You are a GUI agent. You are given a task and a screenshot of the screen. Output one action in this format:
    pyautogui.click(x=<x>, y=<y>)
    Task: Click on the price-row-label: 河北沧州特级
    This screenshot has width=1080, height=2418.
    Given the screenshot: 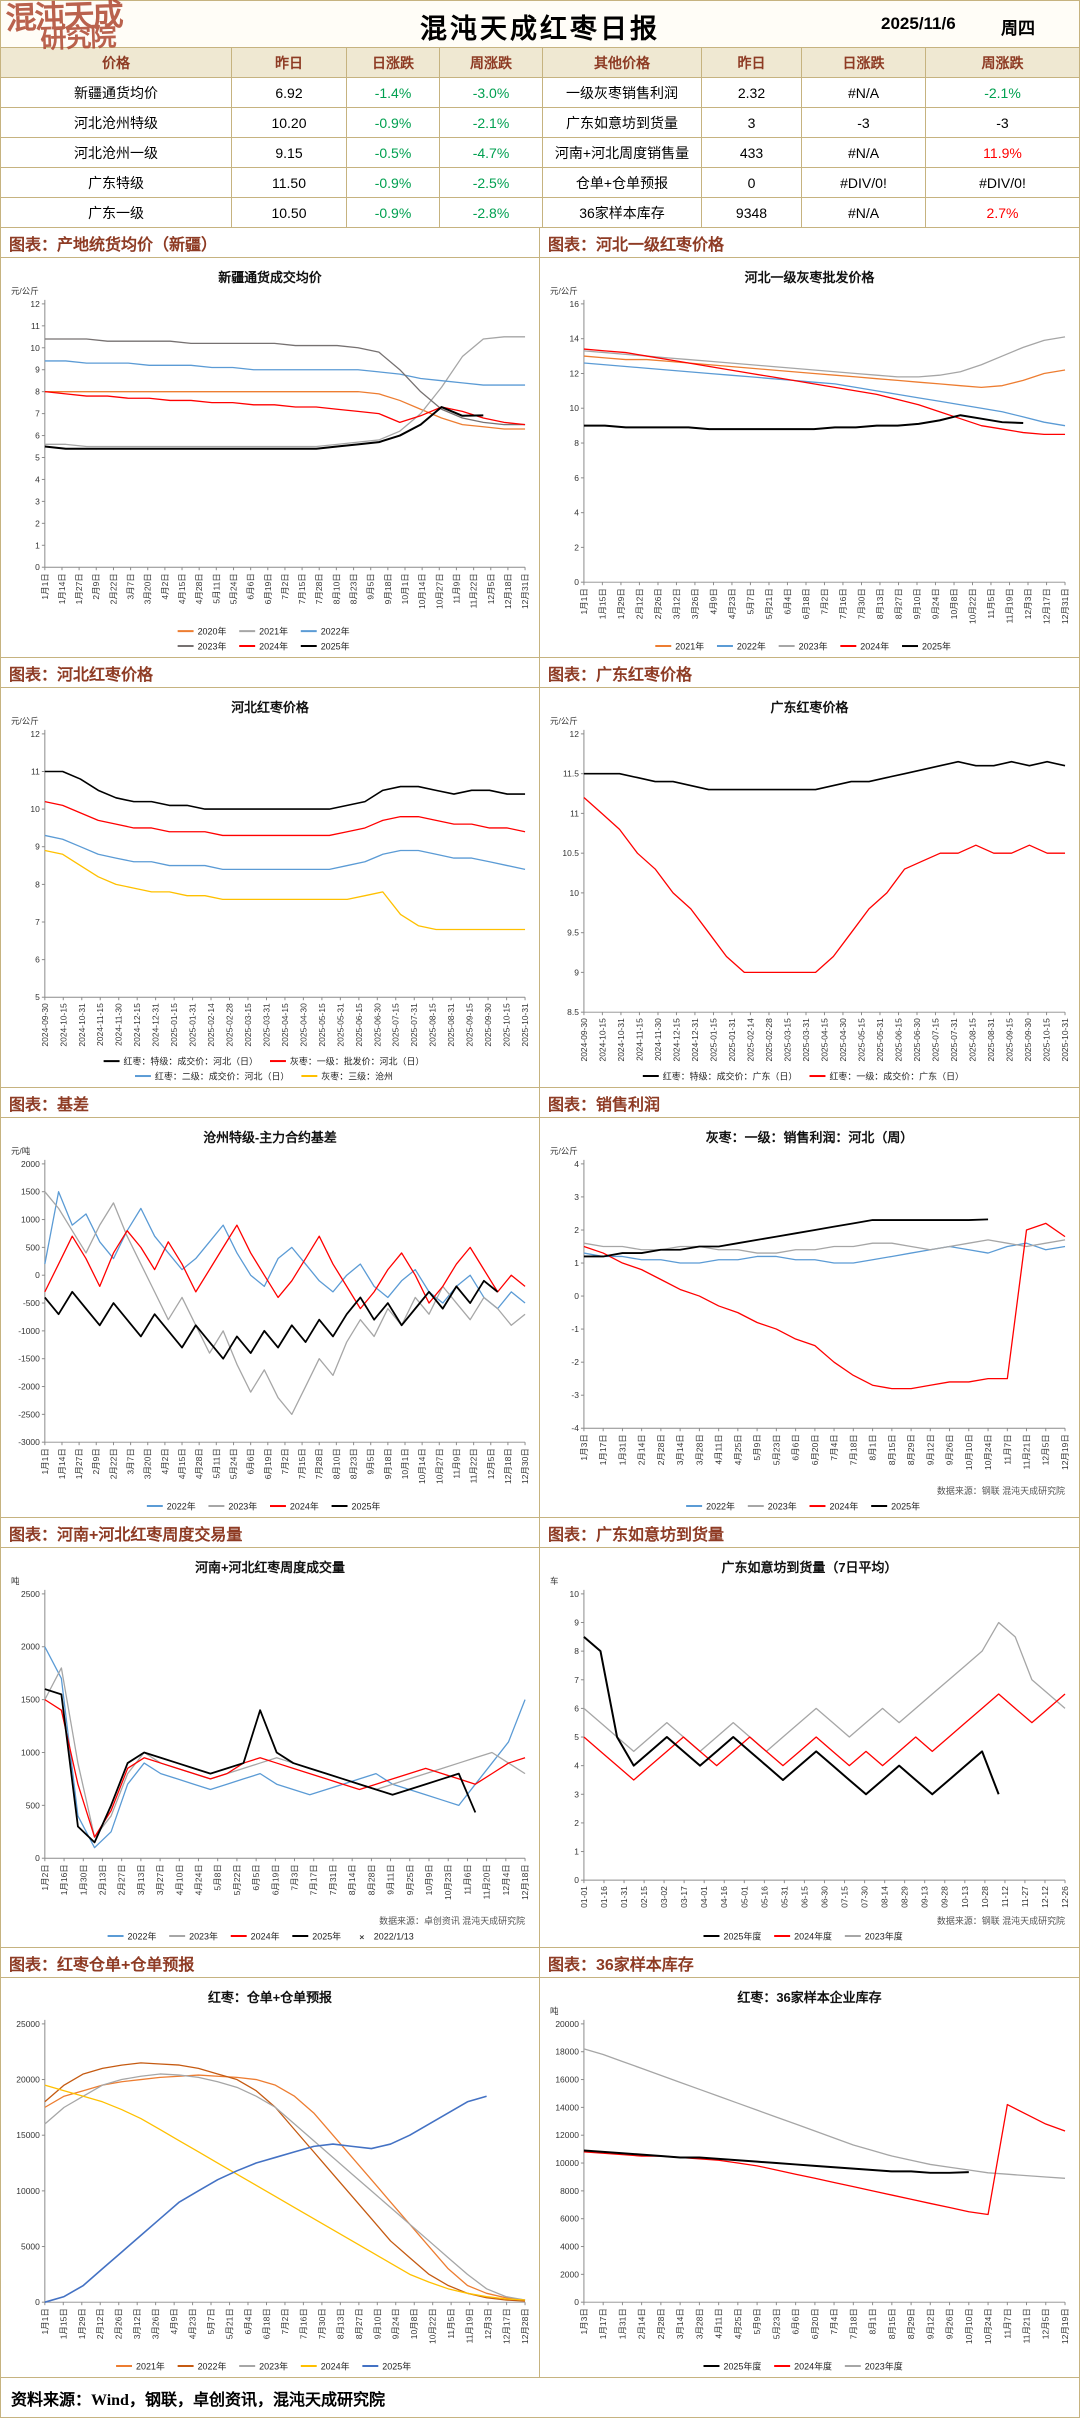 What is the action you would take?
    pyautogui.click(x=116, y=123)
    